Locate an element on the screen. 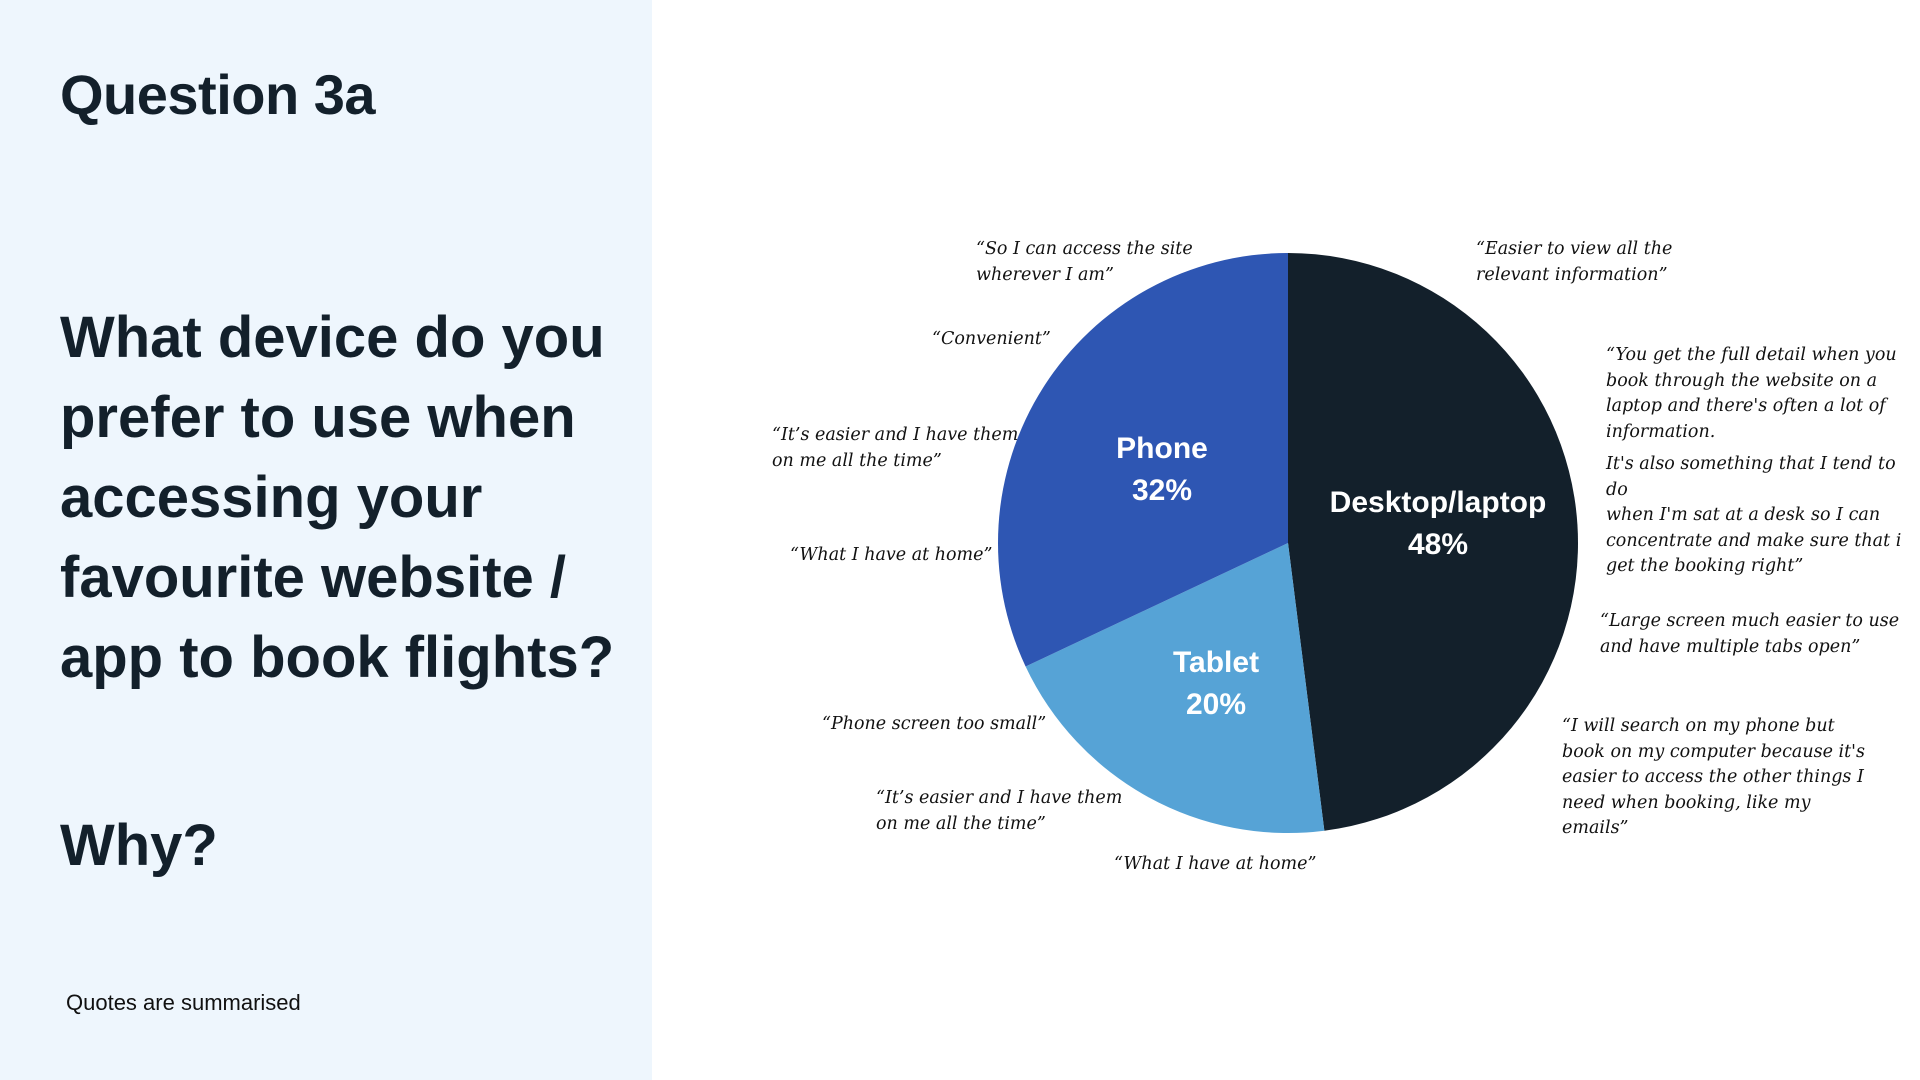 This screenshot has height=1080, width=1920. why-heading: Why? is located at coordinates (139, 845).